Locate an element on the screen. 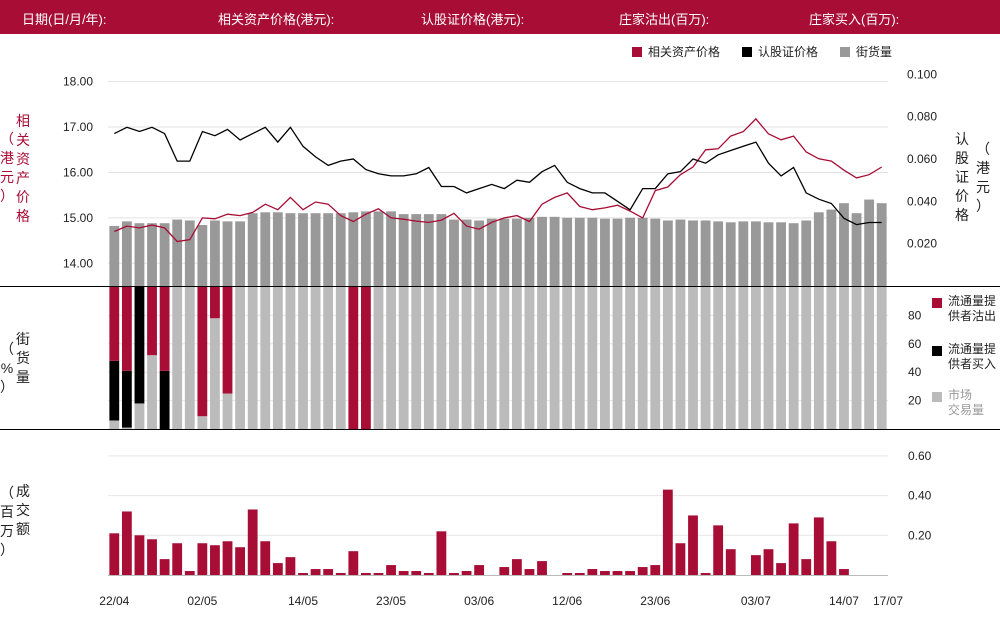  right-price-axis-unit: （ 港 元 ） is located at coordinates (983, 177).